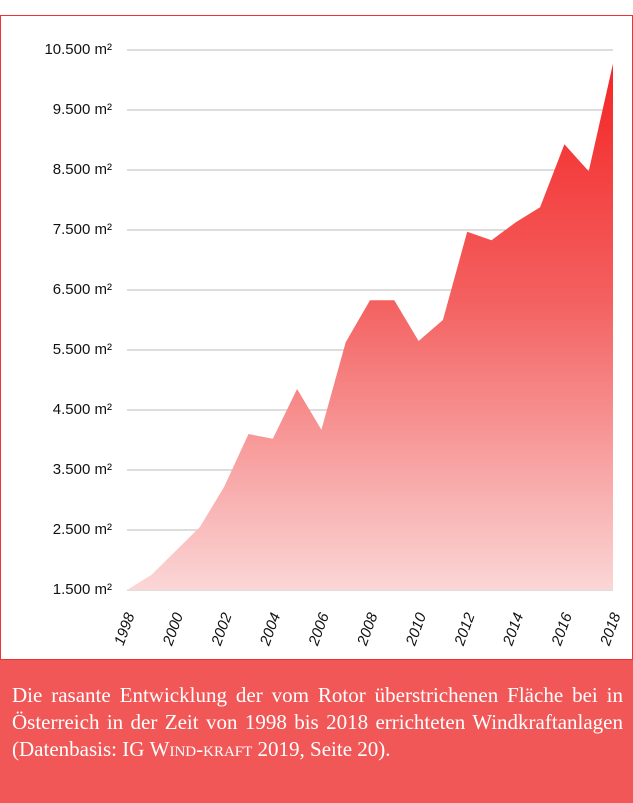  I want to click on x-tick-label: 2014, so click(514, 630).